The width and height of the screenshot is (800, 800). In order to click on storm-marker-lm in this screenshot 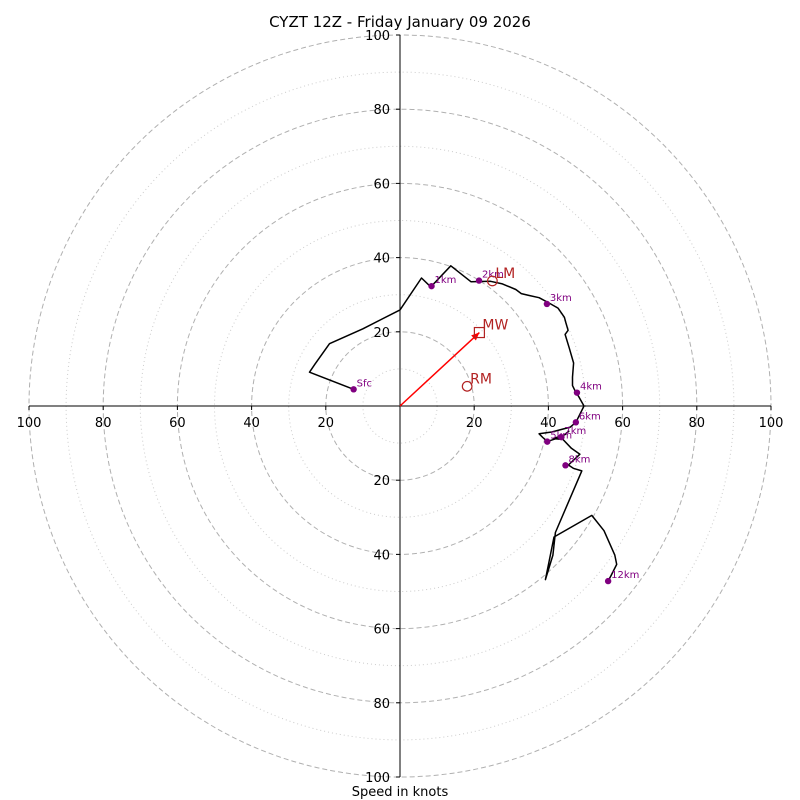, I will do `click(492, 281)`.